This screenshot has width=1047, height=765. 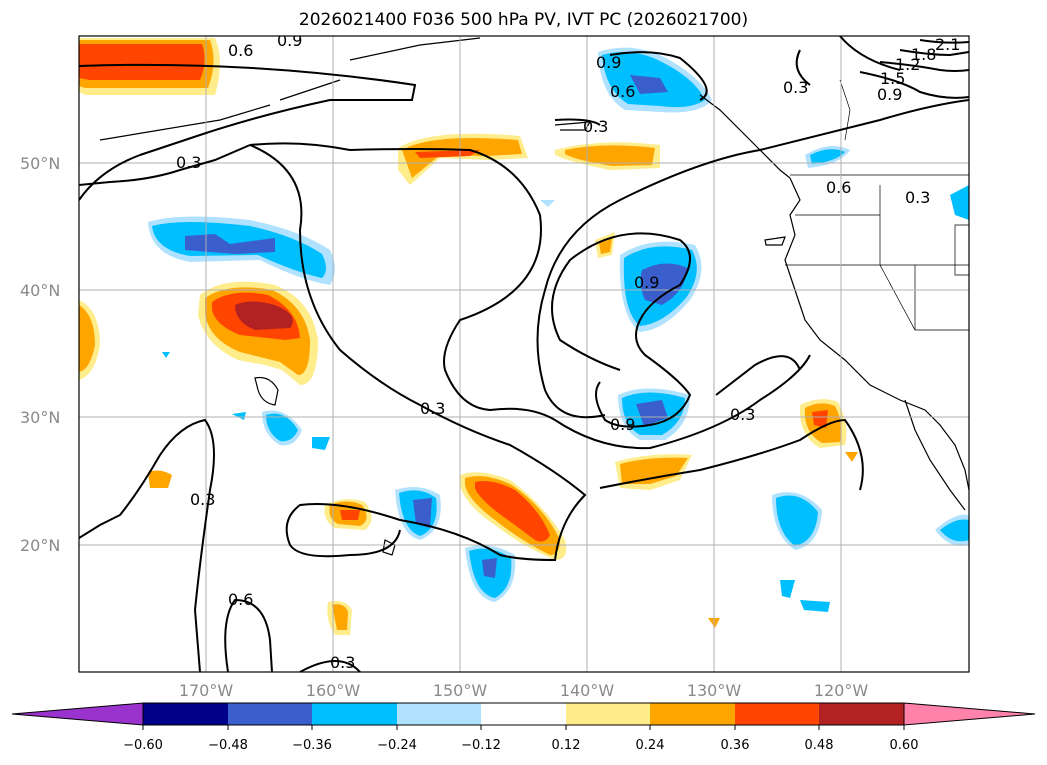 I want to click on lat-label-20n: 20°N, so click(x=40, y=545).